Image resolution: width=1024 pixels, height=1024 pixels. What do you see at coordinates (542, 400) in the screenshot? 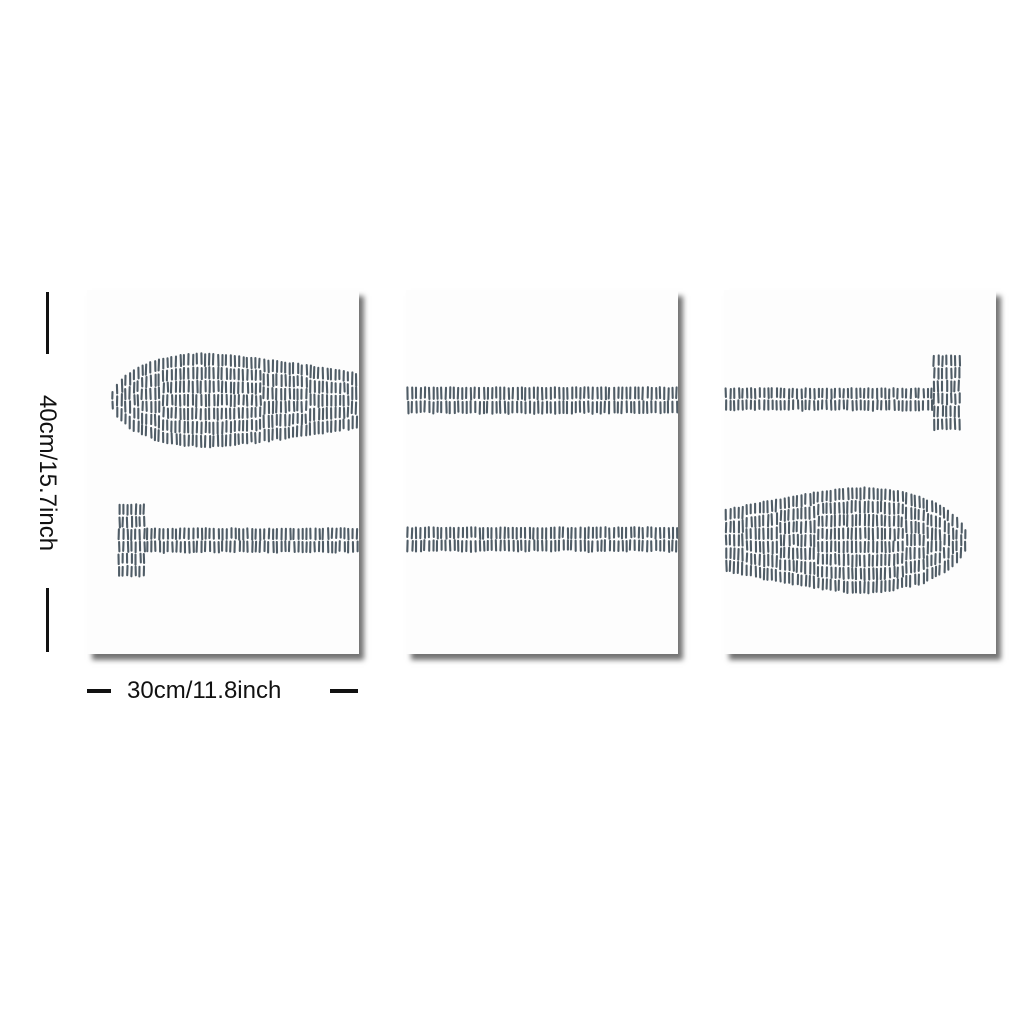
I see `paddle-shaft-top` at bounding box center [542, 400].